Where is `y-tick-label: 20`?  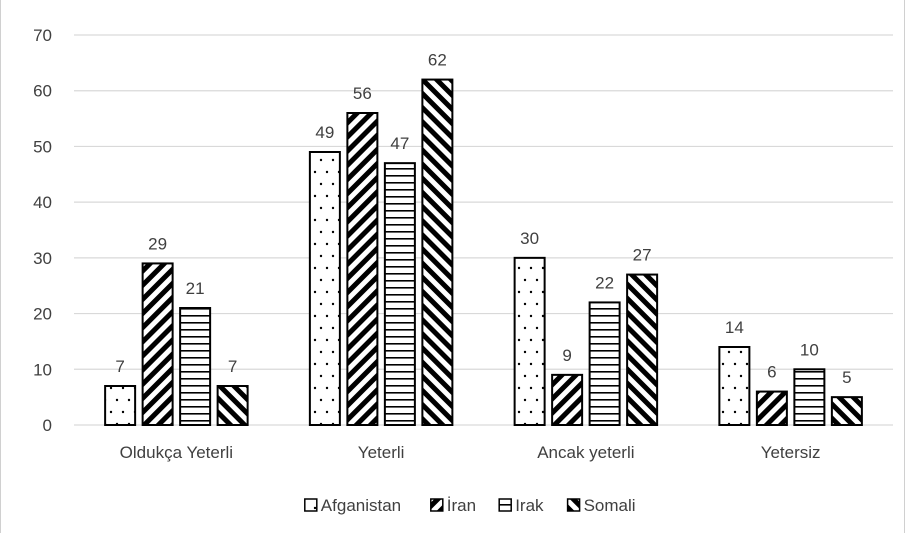
y-tick-label: 20 is located at coordinates (42, 314).